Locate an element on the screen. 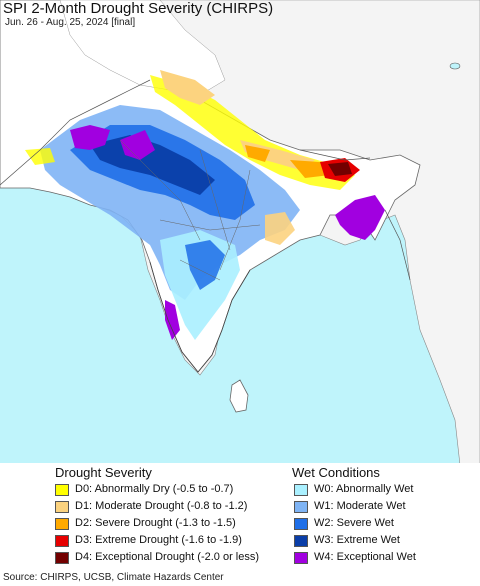 The height and width of the screenshot is (586, 480). lake-marker is located at coordinates (455, 66).